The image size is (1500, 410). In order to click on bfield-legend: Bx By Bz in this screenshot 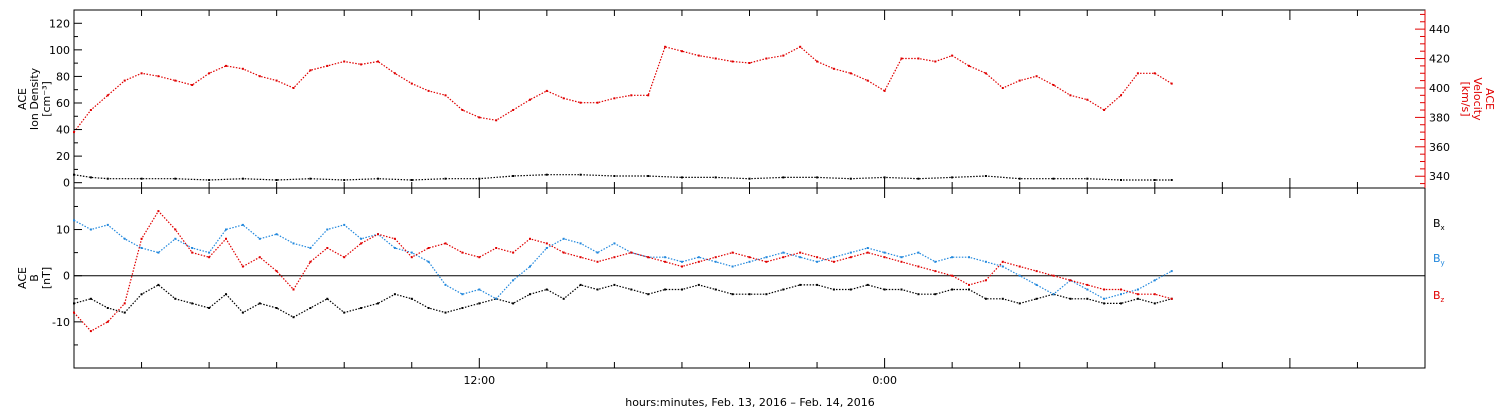, I will do `click(1439, 260)`.